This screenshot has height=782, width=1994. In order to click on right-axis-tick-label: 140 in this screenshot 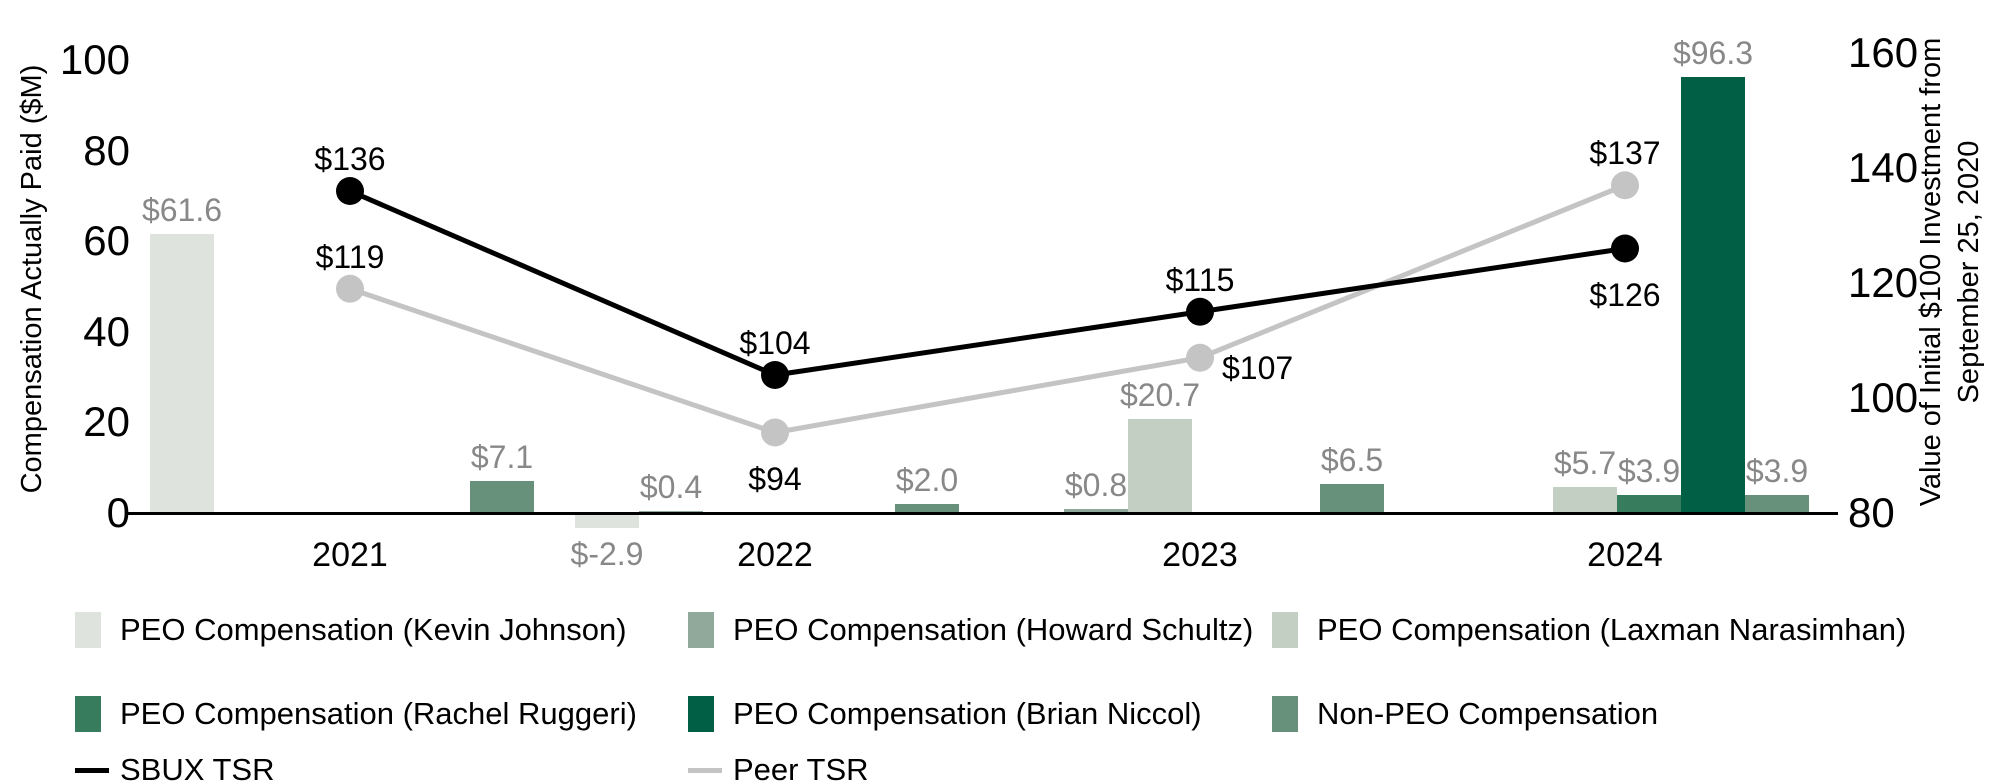, I will do `click(1883, 167)`.